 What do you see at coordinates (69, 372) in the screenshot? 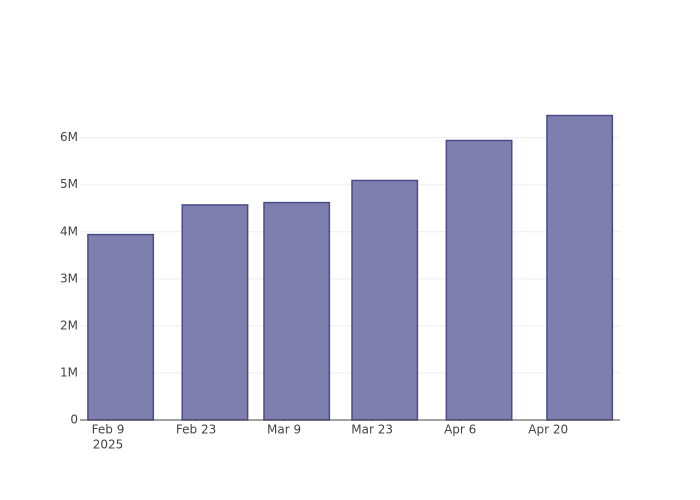
I see `y-tick-label: 1M` at bounding box center [69, 372].